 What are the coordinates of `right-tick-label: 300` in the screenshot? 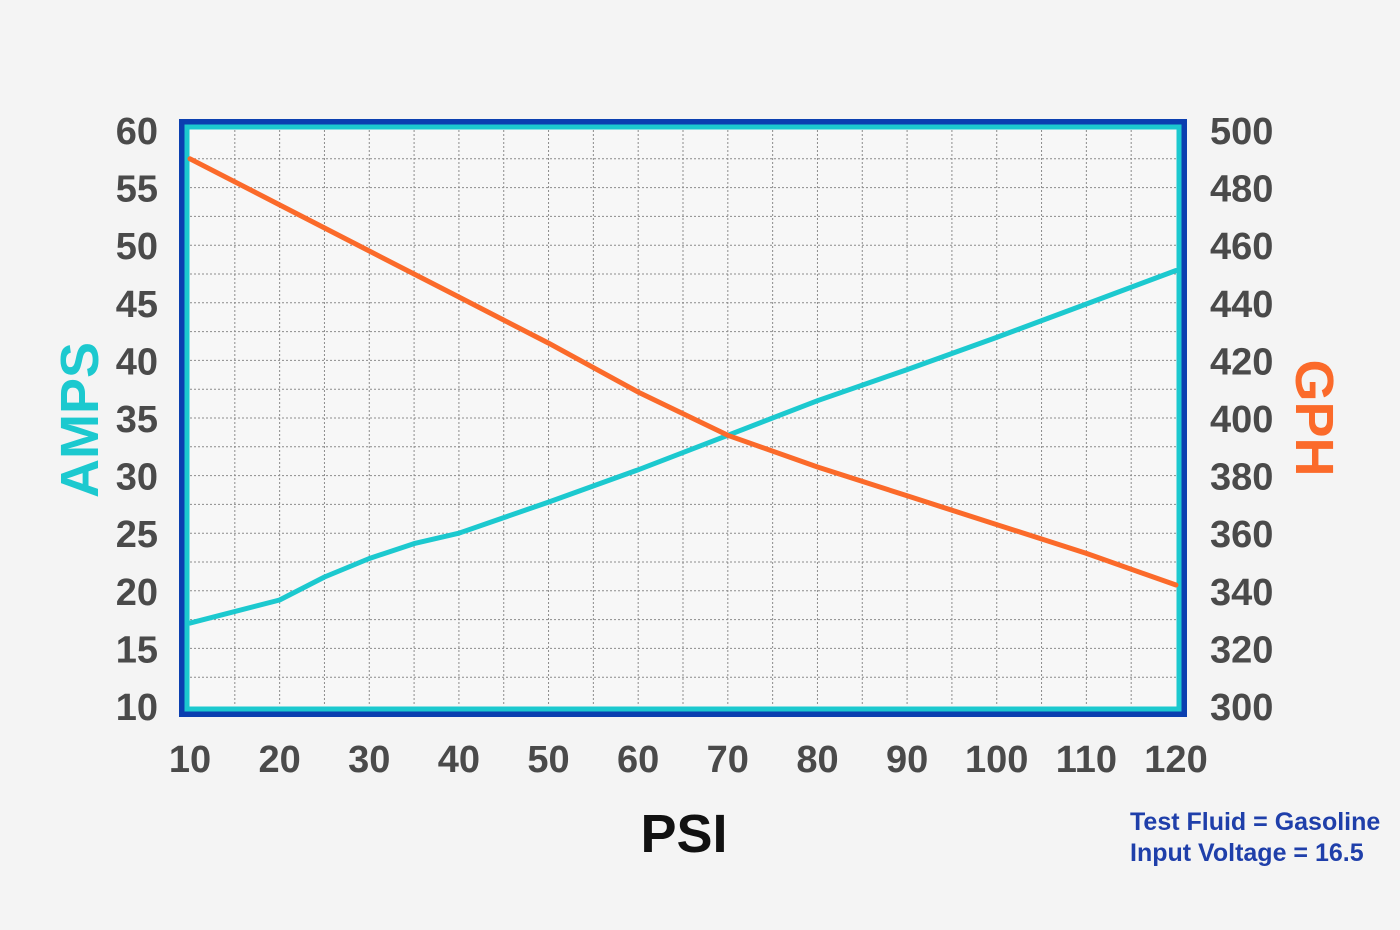 It's located at (1241, 708).